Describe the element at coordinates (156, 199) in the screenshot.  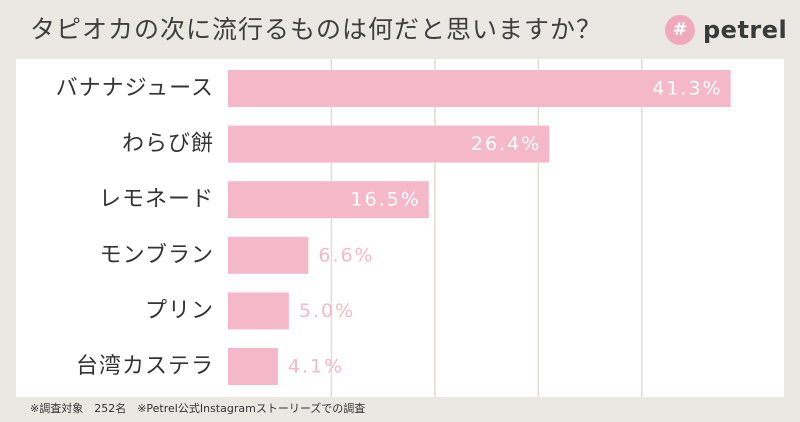
I see `category-label: レモネード` at that location.